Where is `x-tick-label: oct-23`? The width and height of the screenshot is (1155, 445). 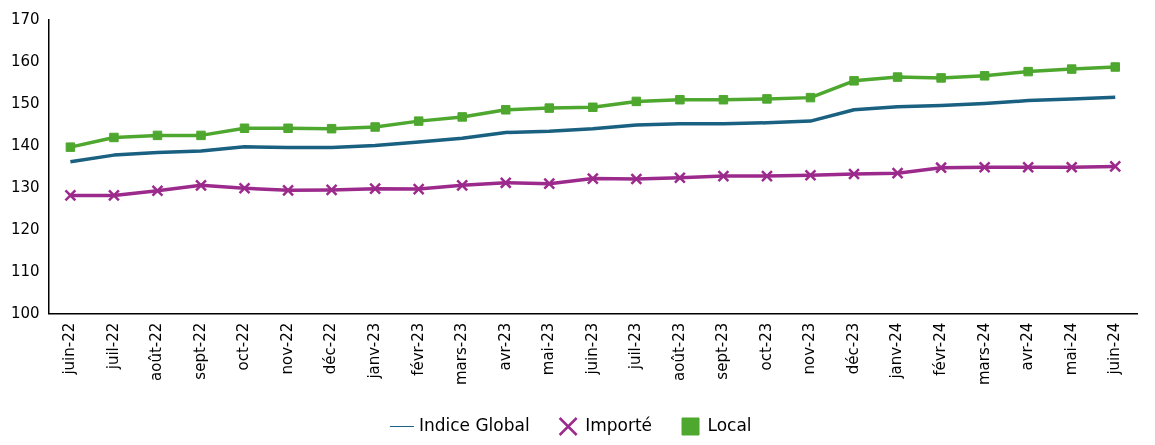 x-tick-label: oct-23 is located at coordinates (765, 346).